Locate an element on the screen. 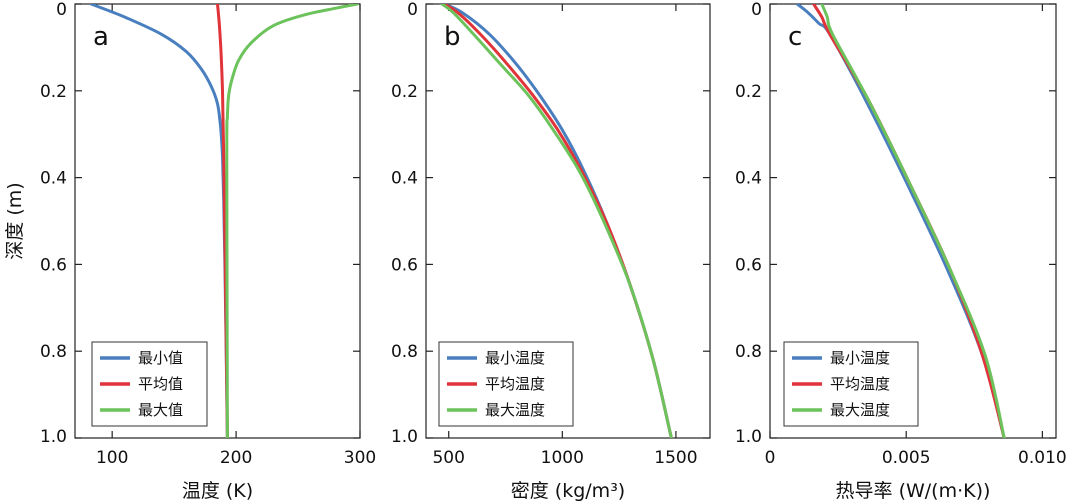  x-tick-label: 0 is located at coordinates (770, 458).